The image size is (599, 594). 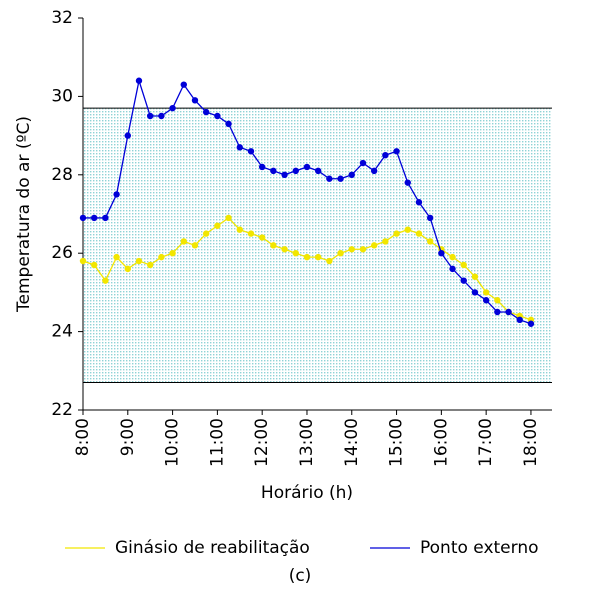 What do you see at coordinates (441, 442) in the screenshot?
I see `x-tick-label: 16:00` at bounding box center [441, 442].